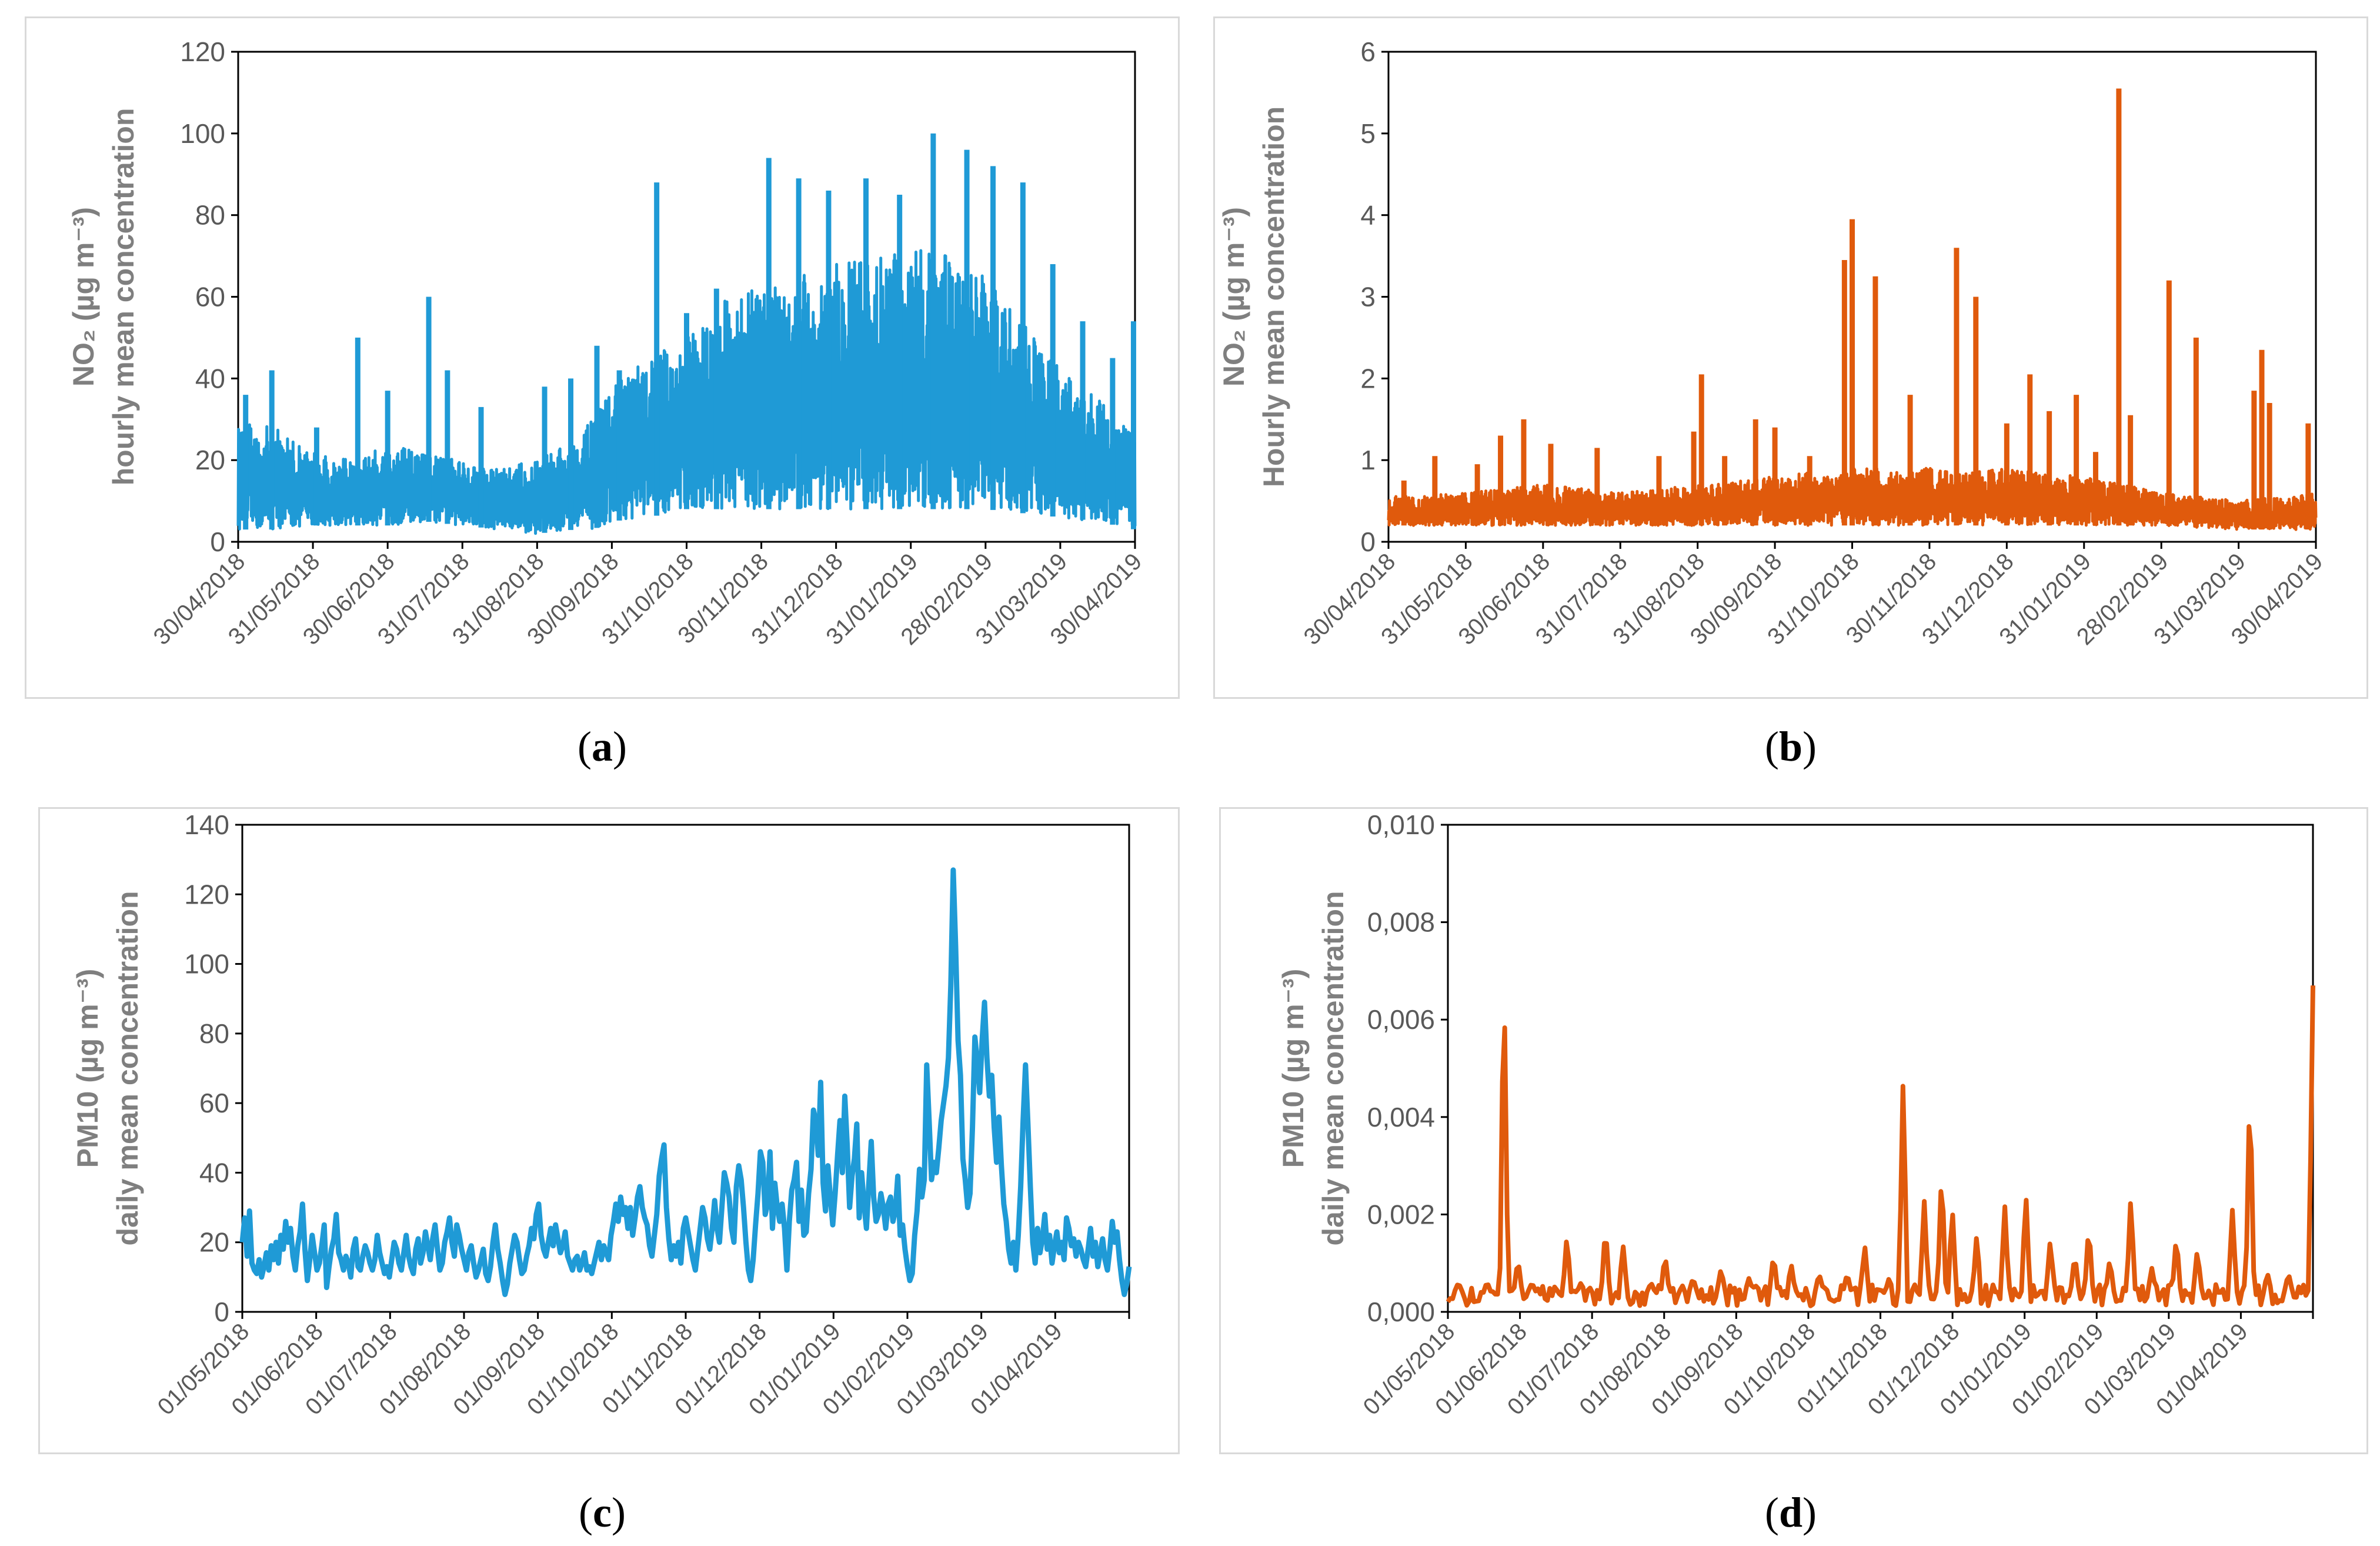 This screenshot has height=1546, width=2380. What do you see at coordinates (1401, 1019) in the screenshot?
I see `y-tick-label: 0,006` at bounding box center [1401, 1019].